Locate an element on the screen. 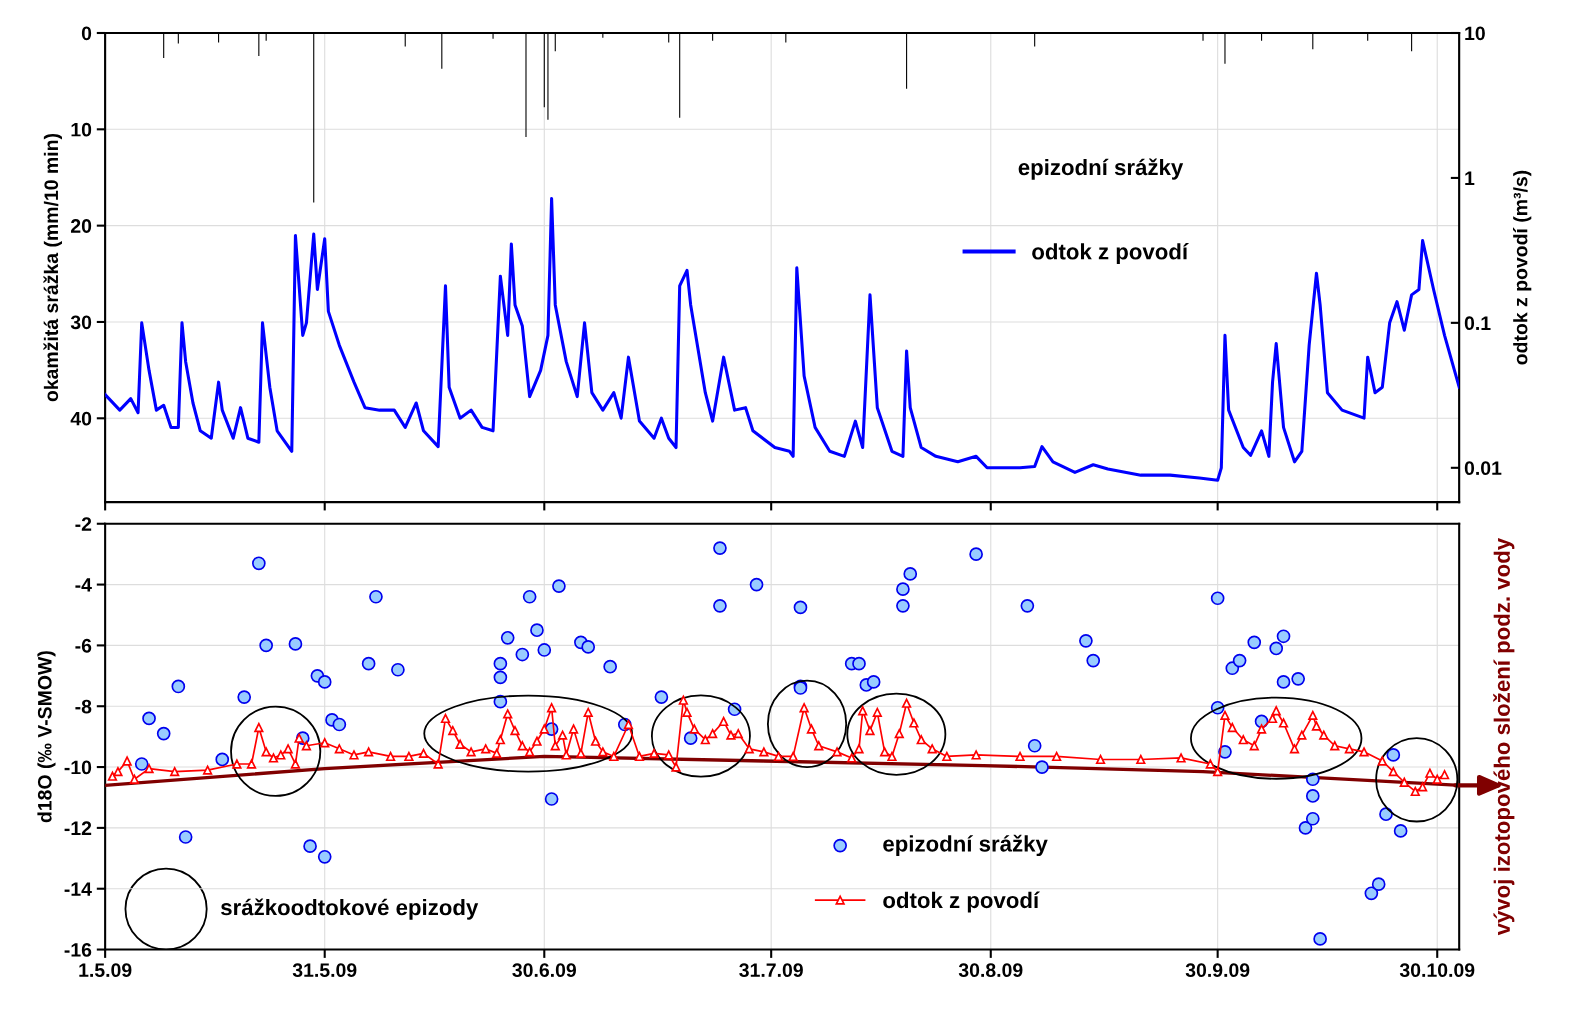 The height and width of the screenshot is (1031, 1593). x-tick-label: 30.9.09 is located at coordinates (1217, 970).